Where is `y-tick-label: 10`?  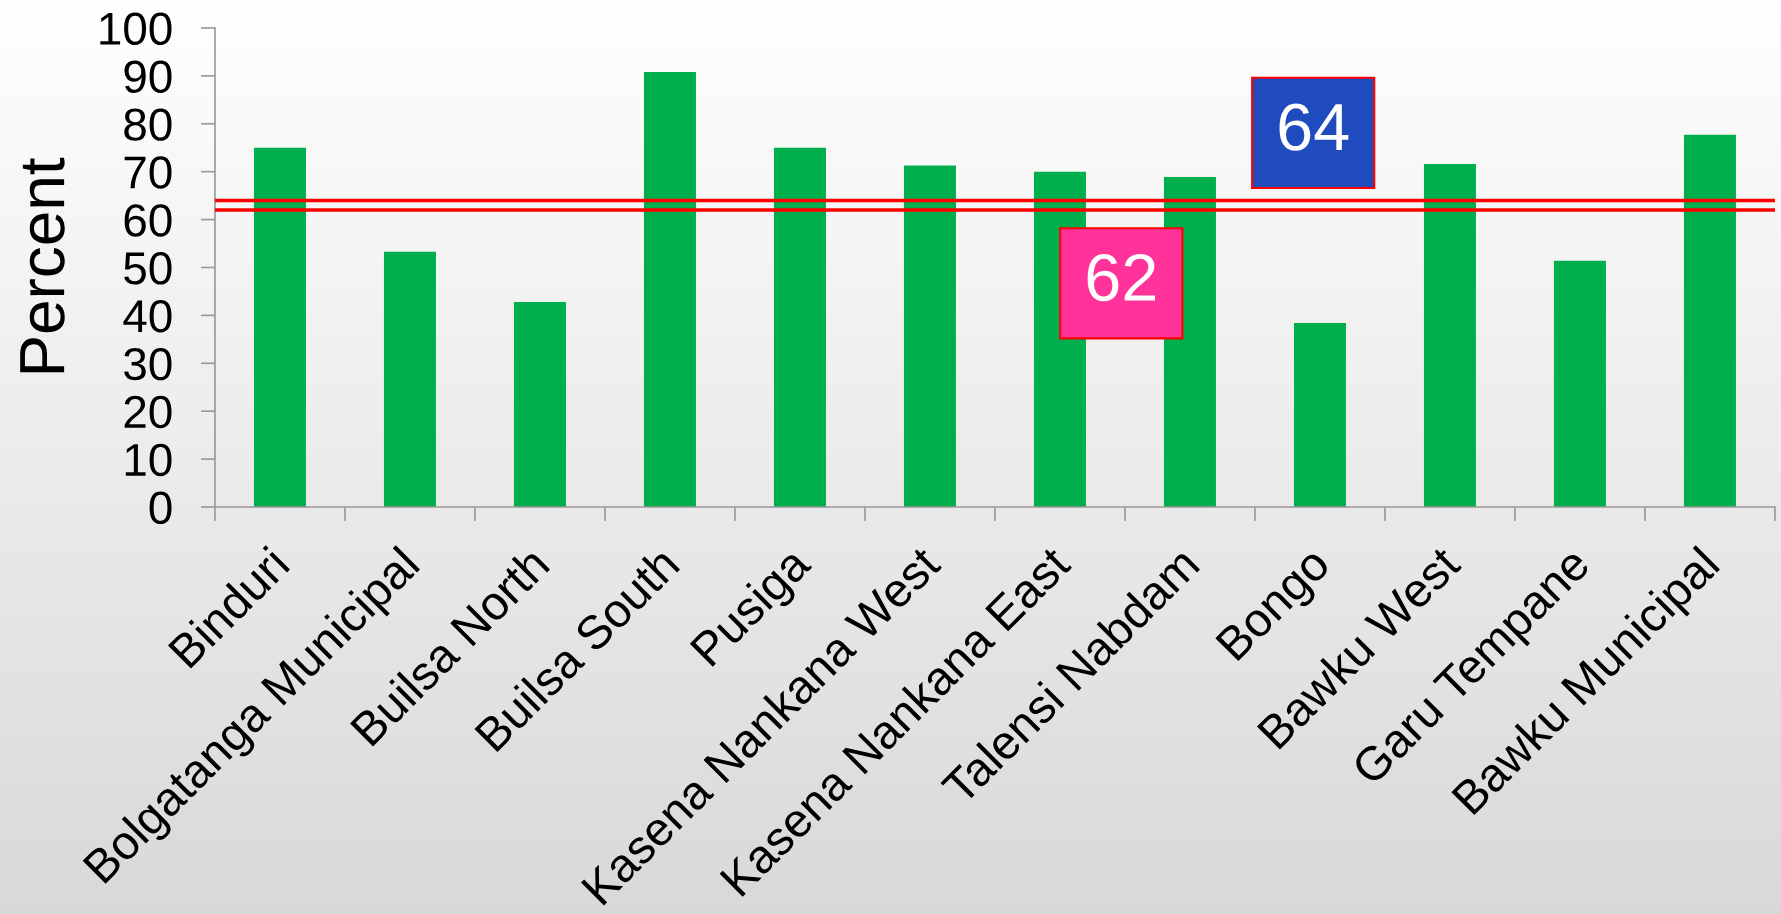 y-tick-label: 10 is located at coordinates (148, 460).